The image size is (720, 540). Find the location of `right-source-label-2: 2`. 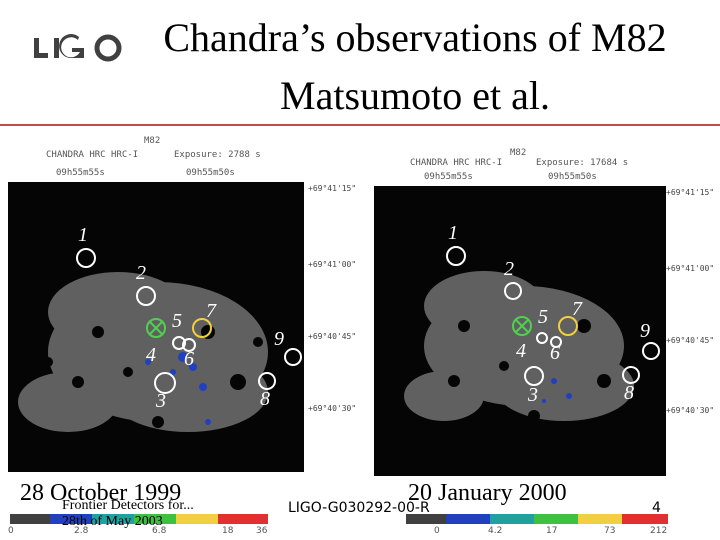

right-source-label-2: 2 is located at coordinates (509, 269).